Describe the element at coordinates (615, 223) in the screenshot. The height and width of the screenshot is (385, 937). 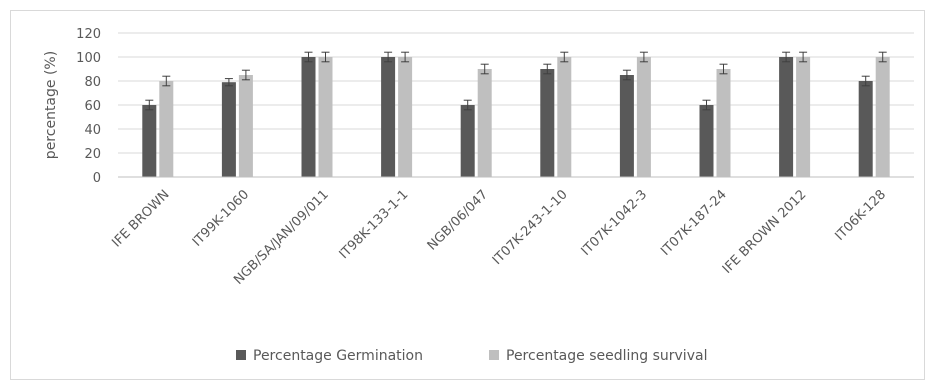
I see `x-category-label: IT07K-1042-3` at that location.